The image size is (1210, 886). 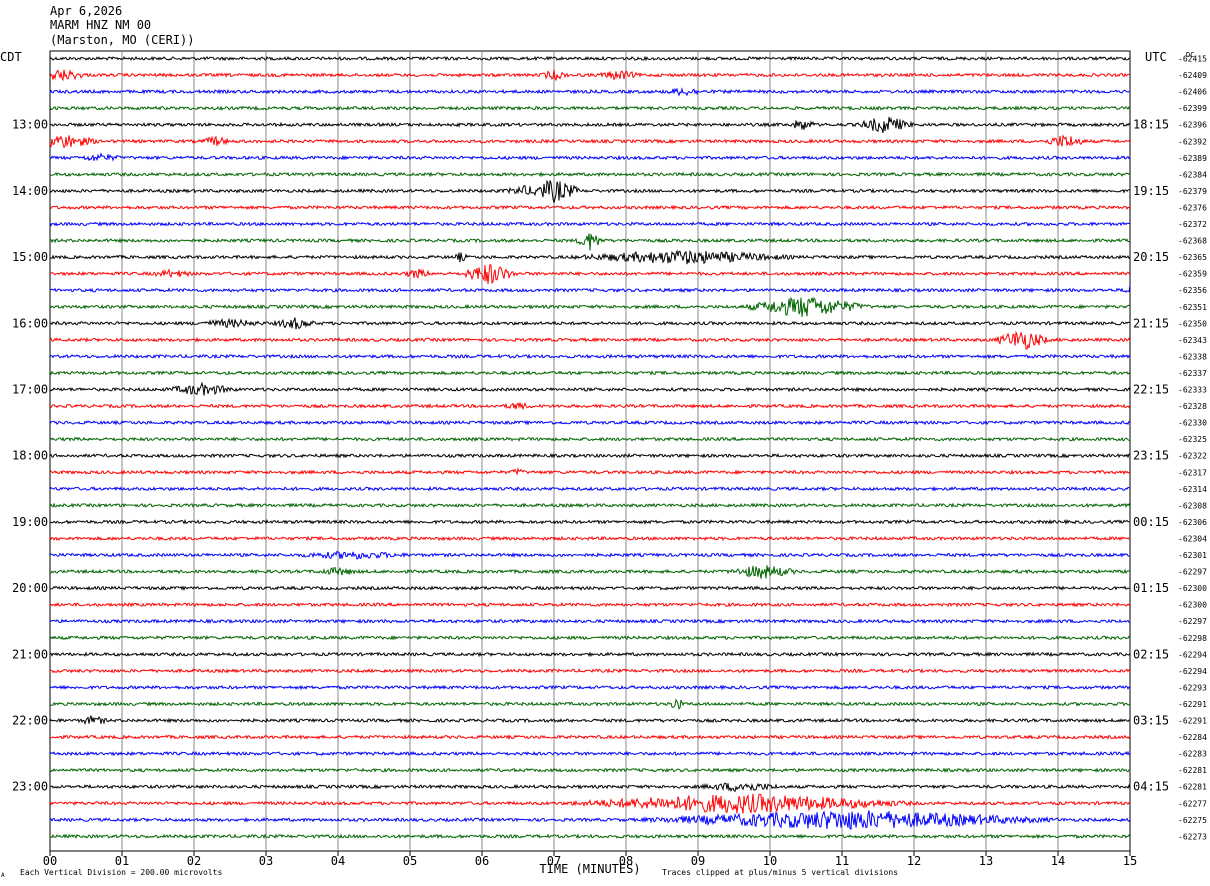 What do you see at coordinates (1151, 390) in the screenshot?
I see `utc-hour-label: 22:15` at bounding box center [1151, 390].